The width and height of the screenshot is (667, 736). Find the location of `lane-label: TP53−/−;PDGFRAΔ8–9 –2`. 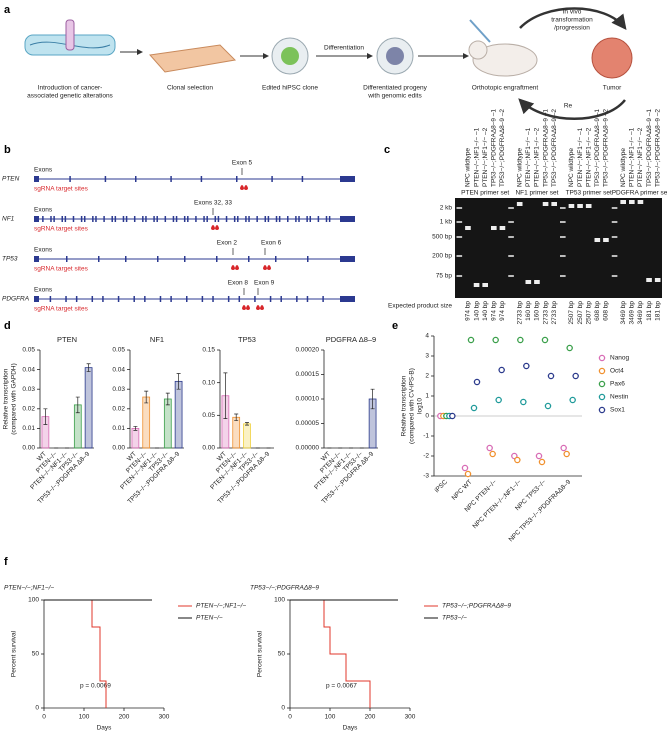

lane-label: TP53−/−;PDGFRAΔ8–9 –2 is located at coordinates (606, 148).